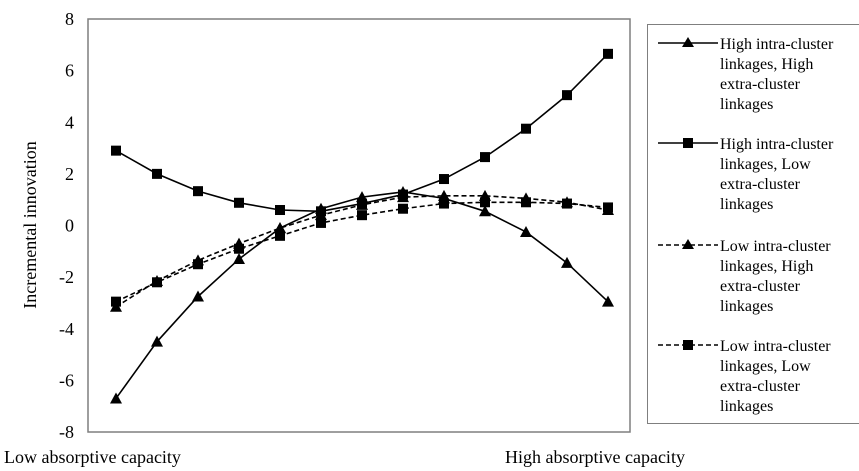 The height and width of the screenshot is (471, 859). I want to click on y-tick-label: -4, so click(66, 329).